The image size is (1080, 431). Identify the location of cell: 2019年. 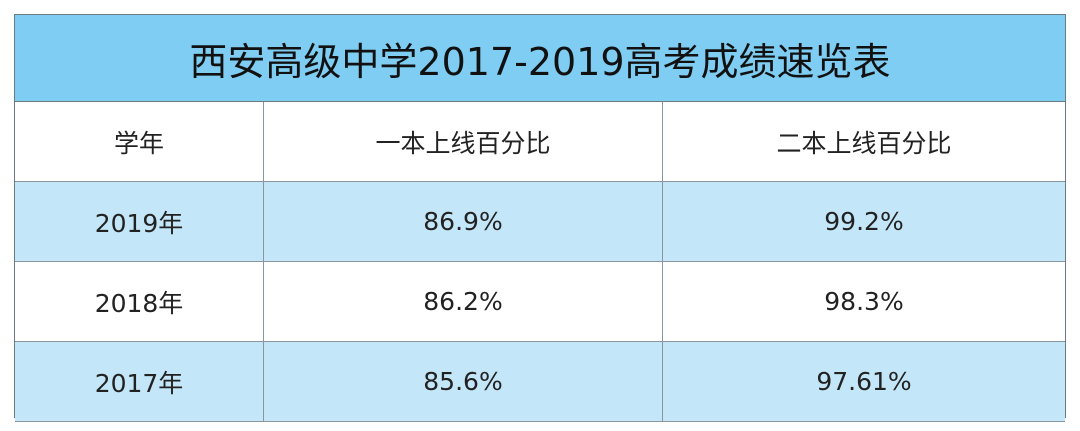
(139, 221).